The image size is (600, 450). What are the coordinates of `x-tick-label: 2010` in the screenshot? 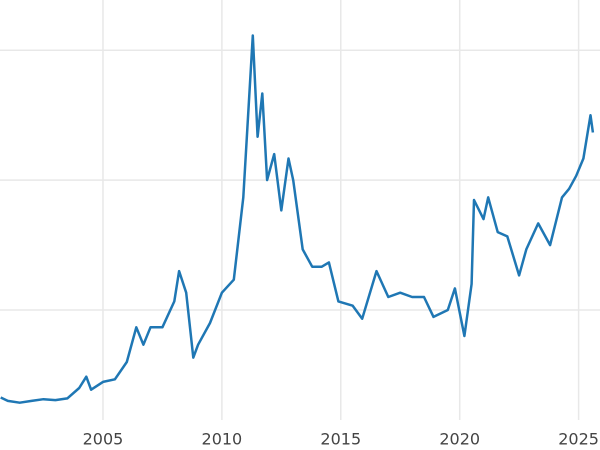 It's located at (222, 439).